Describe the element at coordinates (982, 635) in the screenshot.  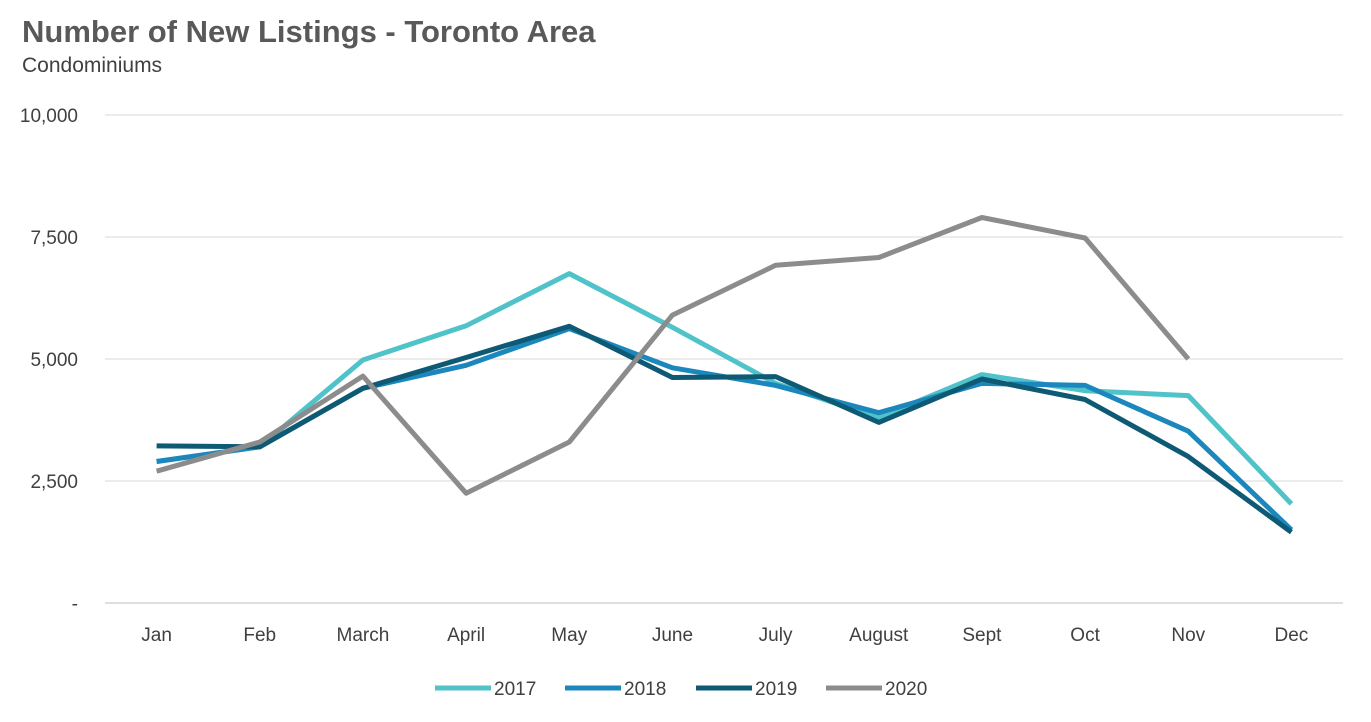
I see `x-tick-label: Sept` at that location.